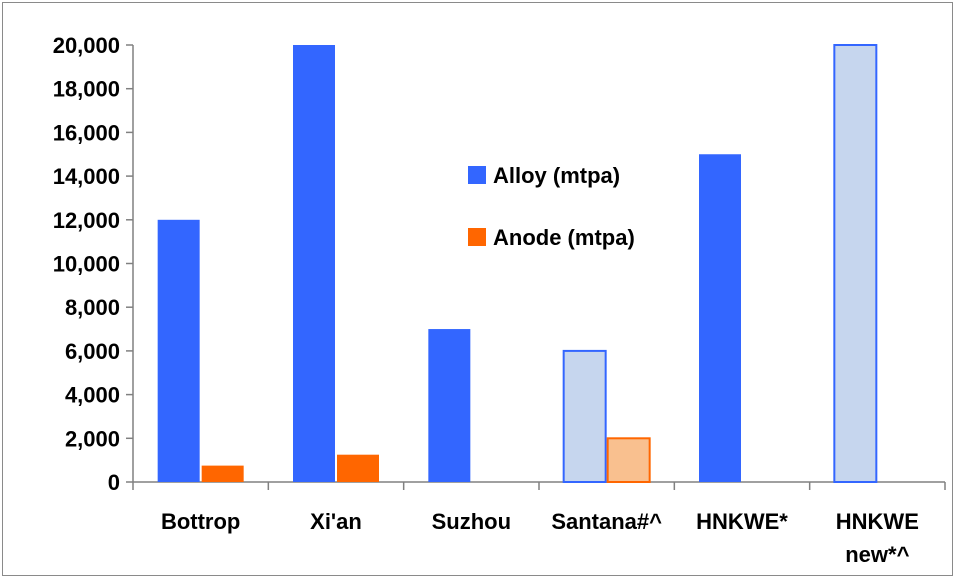 The width and height of the screenshot is (957, 580). I want to click on x-tick-label: HNKWE*, so click(742, 521).